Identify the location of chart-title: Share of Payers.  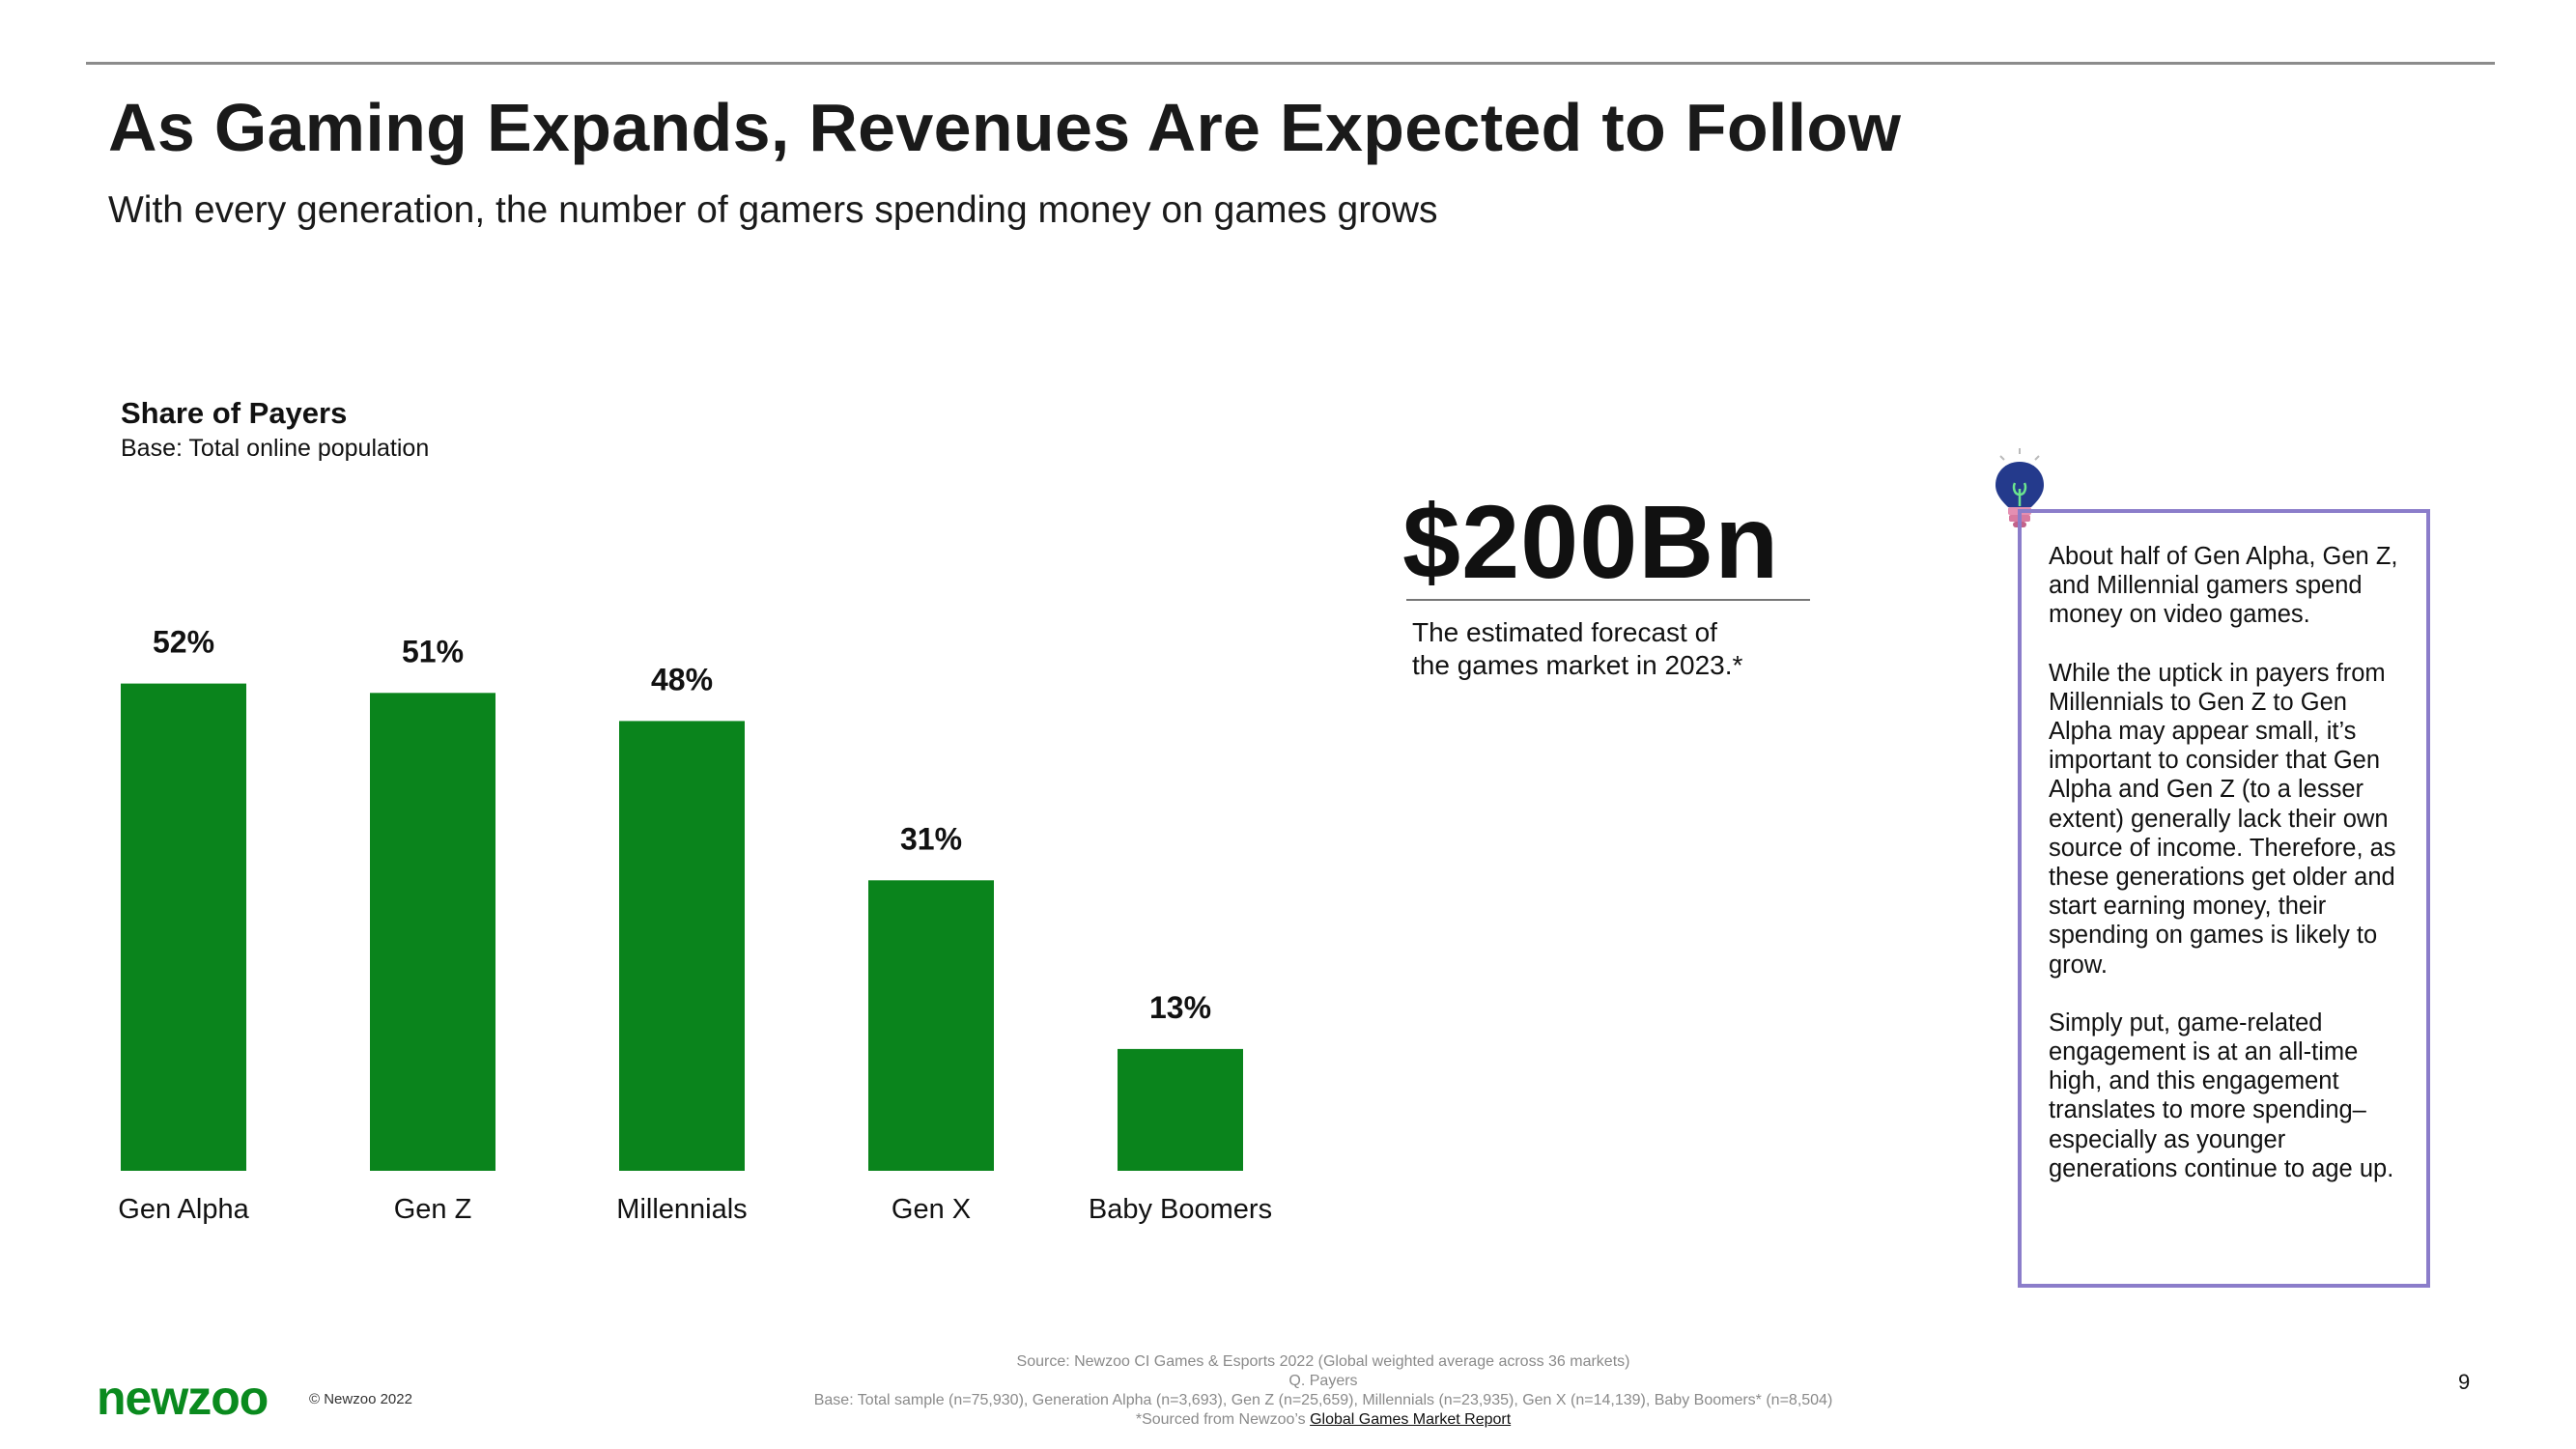
(234, 413).